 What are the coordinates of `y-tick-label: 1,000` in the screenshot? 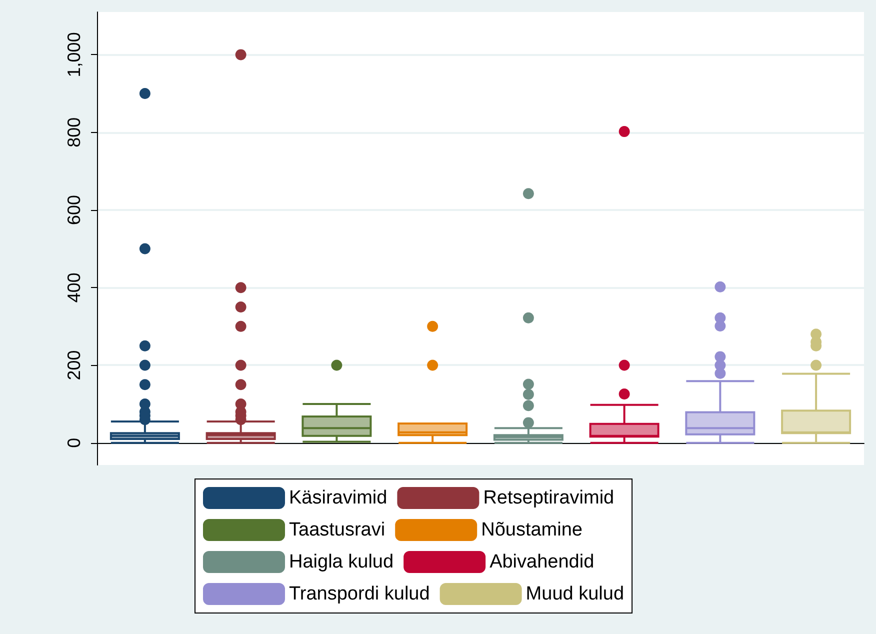 It's located at (74, 55).